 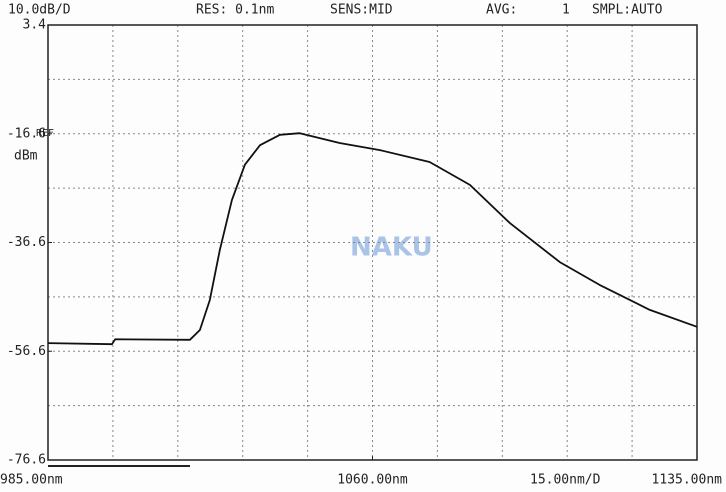 What do you see at coordinates (235, 10) in the screenshot?
I see `resolution: RES: 0.1nm` at bounding box center [235, 10].